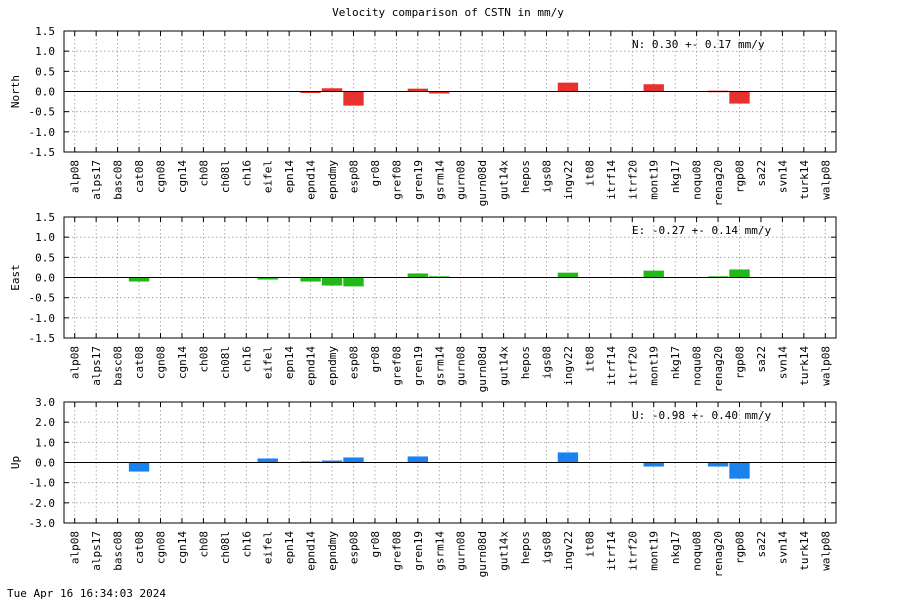 This screenshot has width=900, height=600. Describe the element at coordinates (15, 91) in the screenshot. I see `y-axis-label: North` at that location.